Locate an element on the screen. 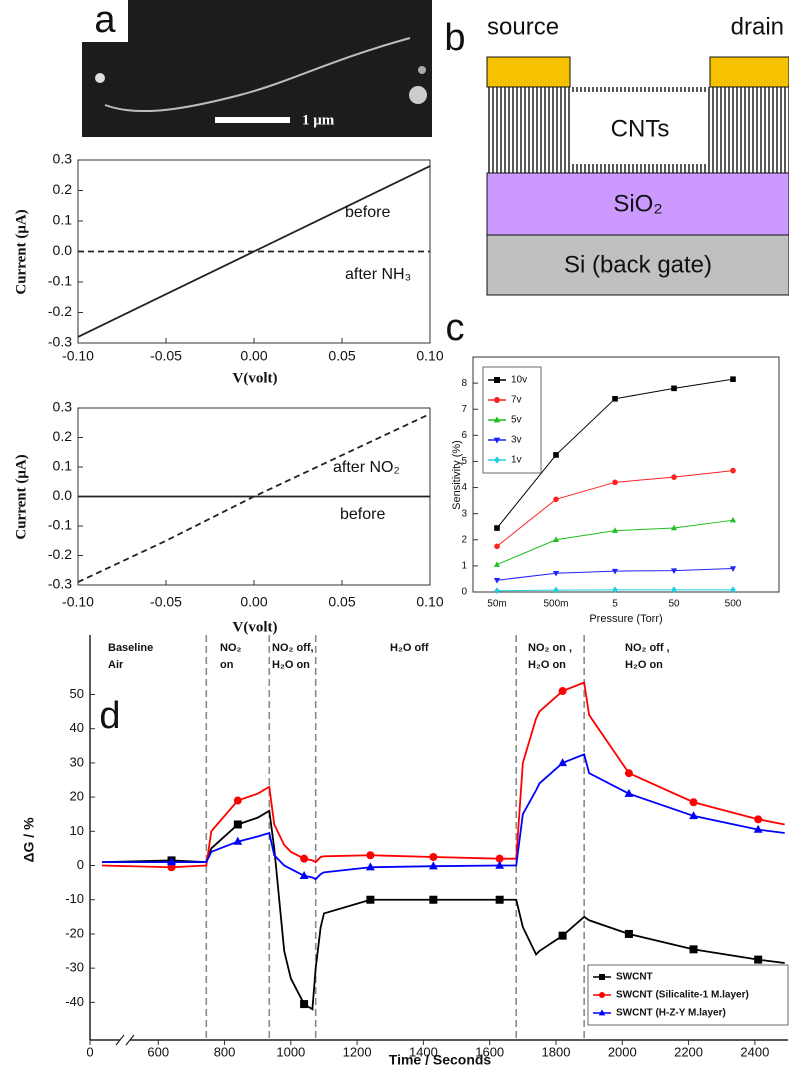 This screenshot has height=1068, width=789. y-tick-label: 30 is located at coordinates (77, 761).